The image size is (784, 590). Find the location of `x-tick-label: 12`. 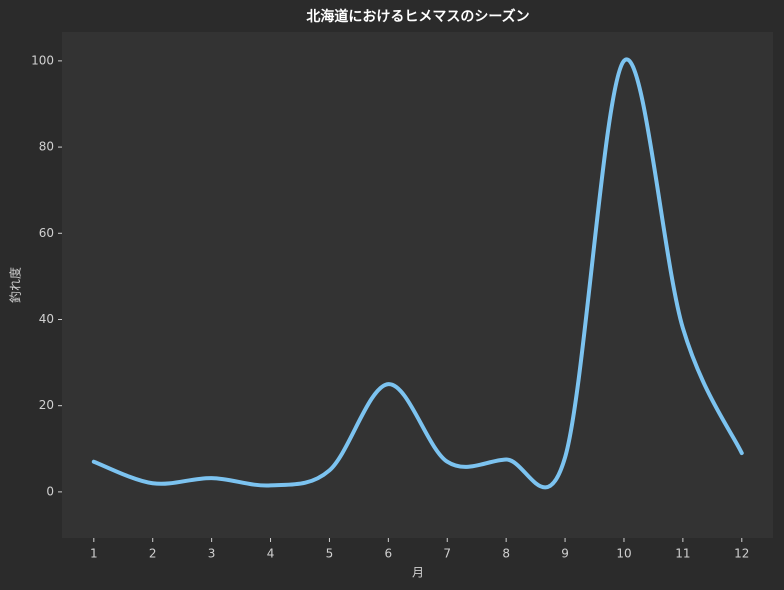

x-tick-label: 12 is located at coordinates (741, 554).